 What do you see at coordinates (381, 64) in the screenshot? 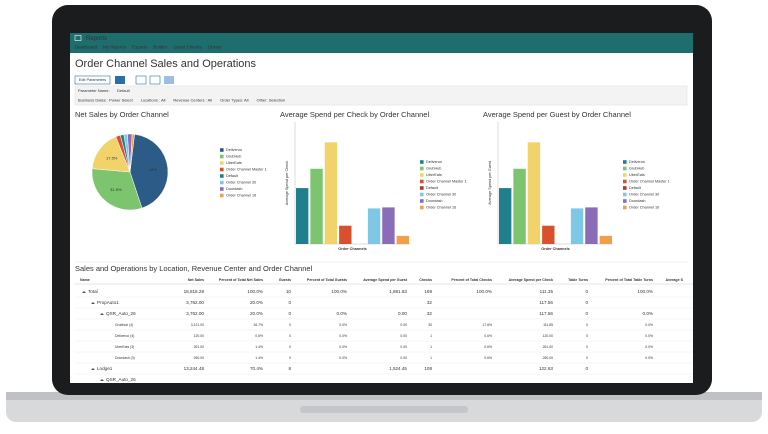
I see `title-bar` at bounding box center [381, 64].